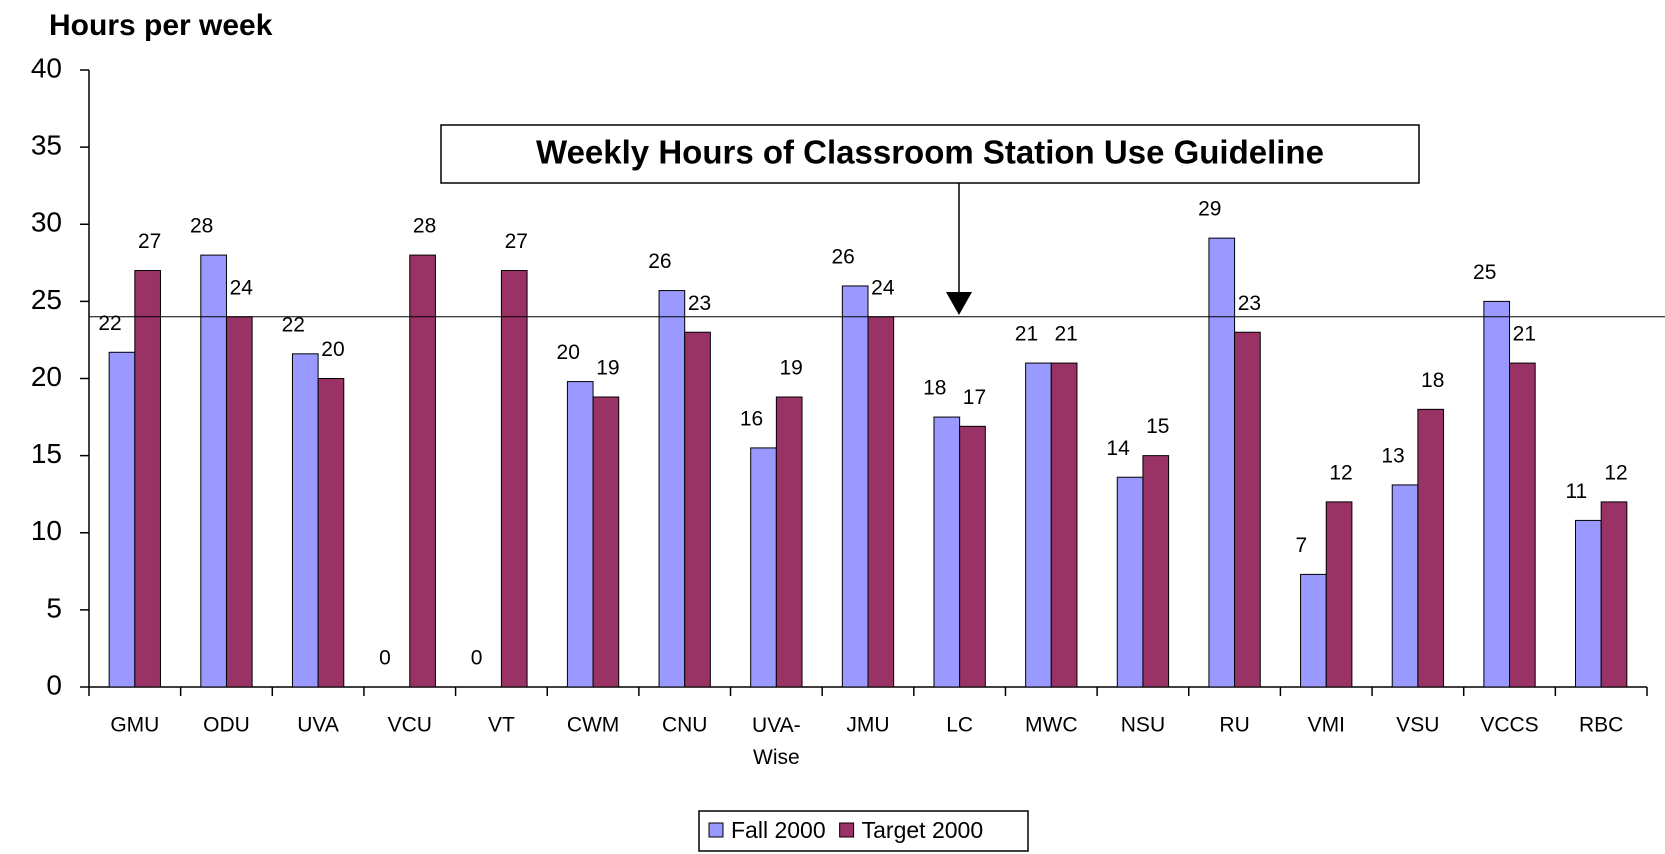 This screenshot has width=1665, height=854. What do you see at coordinates (593, 725) in the screenshot?
I see `x-tick-label: CWM` at bounding box center [593, 725].